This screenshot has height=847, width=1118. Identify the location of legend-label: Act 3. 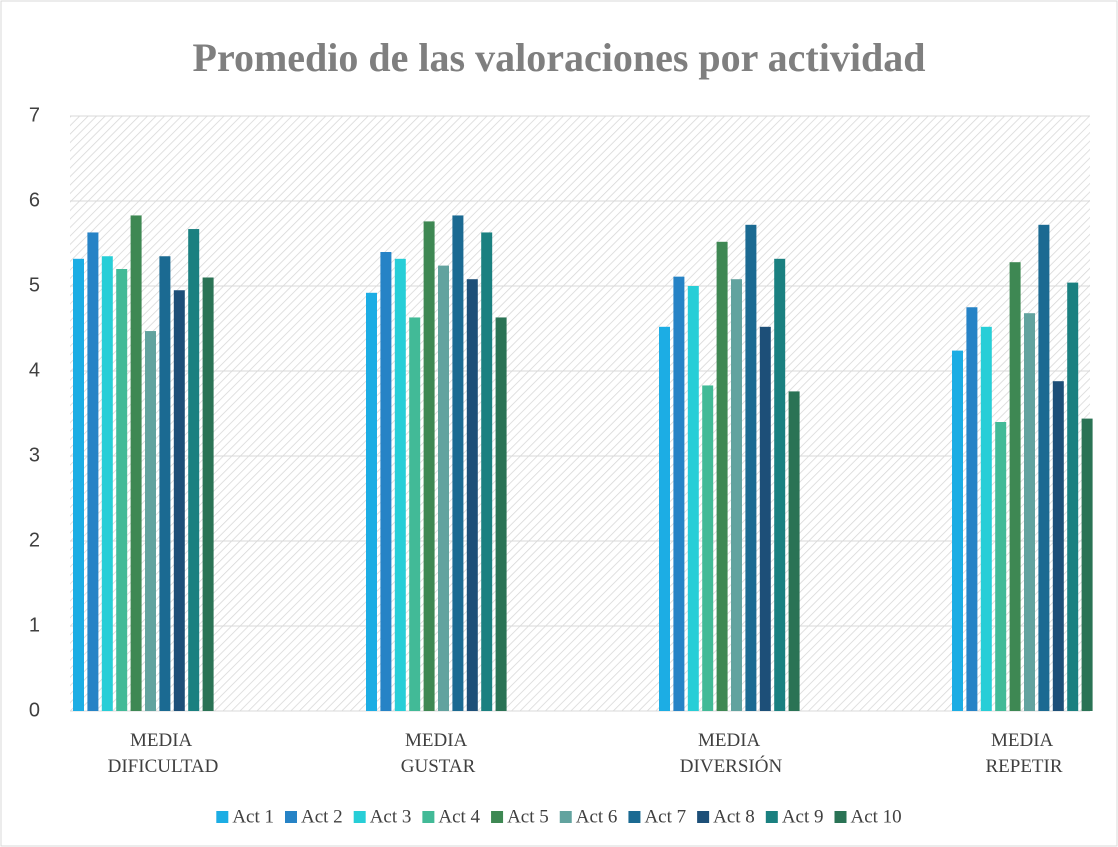
(391, 816).